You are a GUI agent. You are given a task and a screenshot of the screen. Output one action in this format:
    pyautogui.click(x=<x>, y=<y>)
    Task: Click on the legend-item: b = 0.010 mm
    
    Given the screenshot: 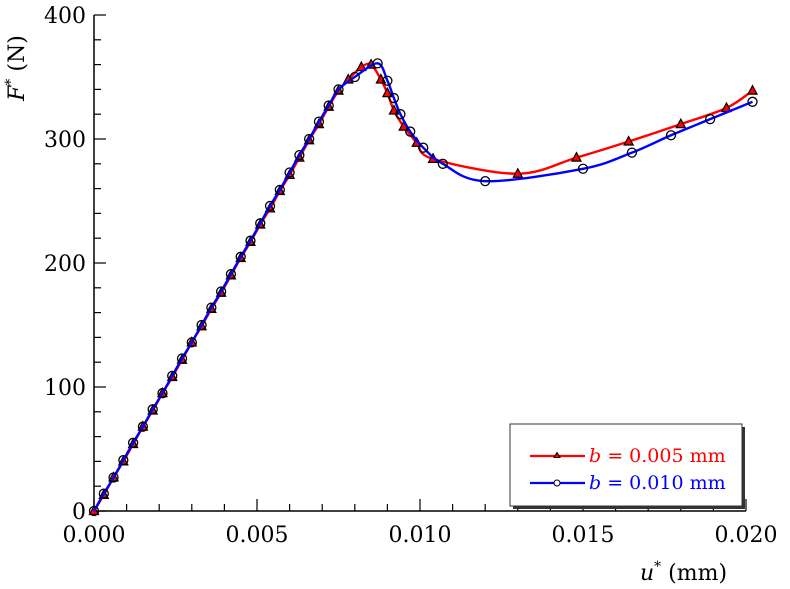 What is the action you would take?
    pyautogui.click(x=628, y=483)
    